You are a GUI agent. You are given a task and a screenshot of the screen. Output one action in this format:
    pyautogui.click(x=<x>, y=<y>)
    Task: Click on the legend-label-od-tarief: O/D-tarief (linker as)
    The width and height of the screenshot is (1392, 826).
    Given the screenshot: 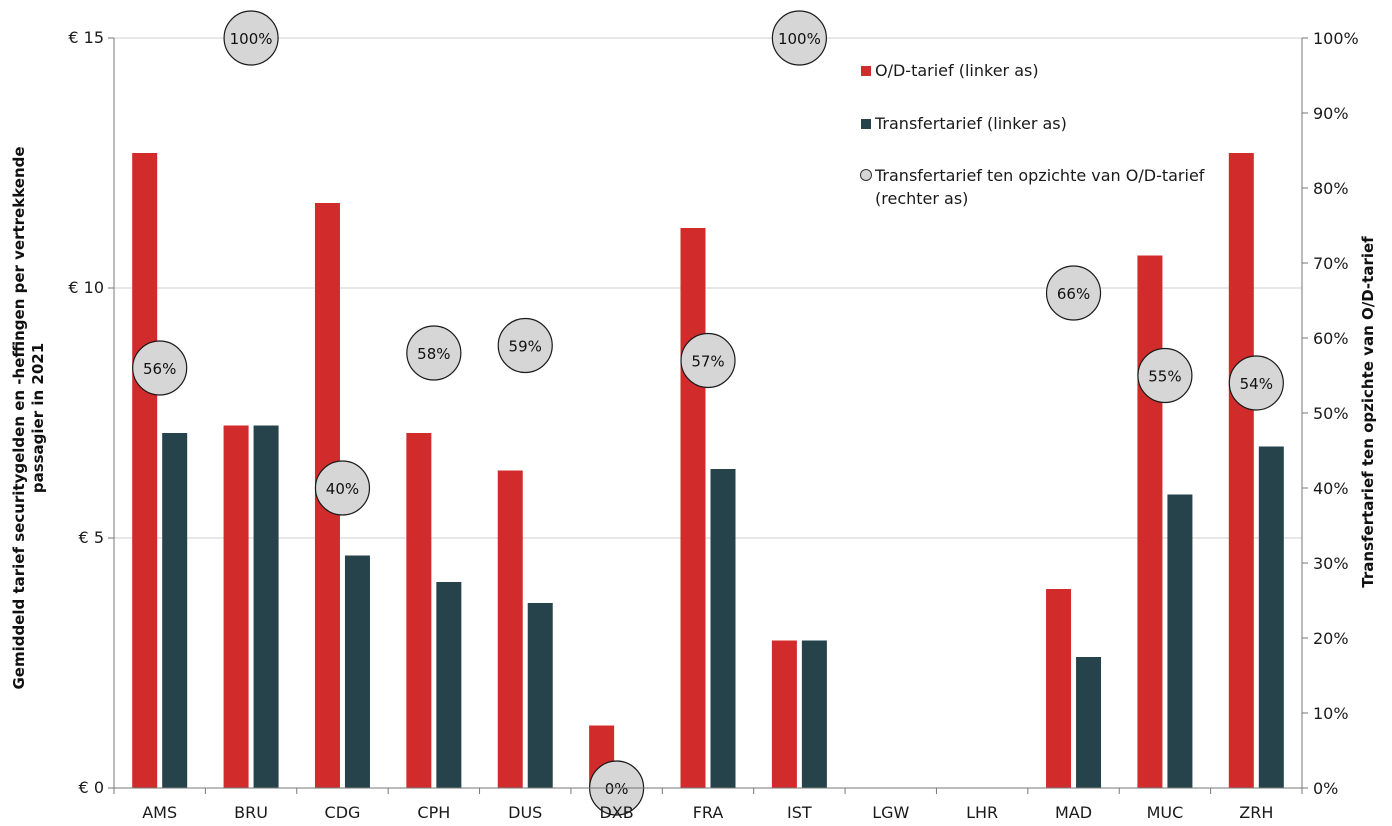 What is the action you would take?
    pyautogui.click(x=957, y=70)
    